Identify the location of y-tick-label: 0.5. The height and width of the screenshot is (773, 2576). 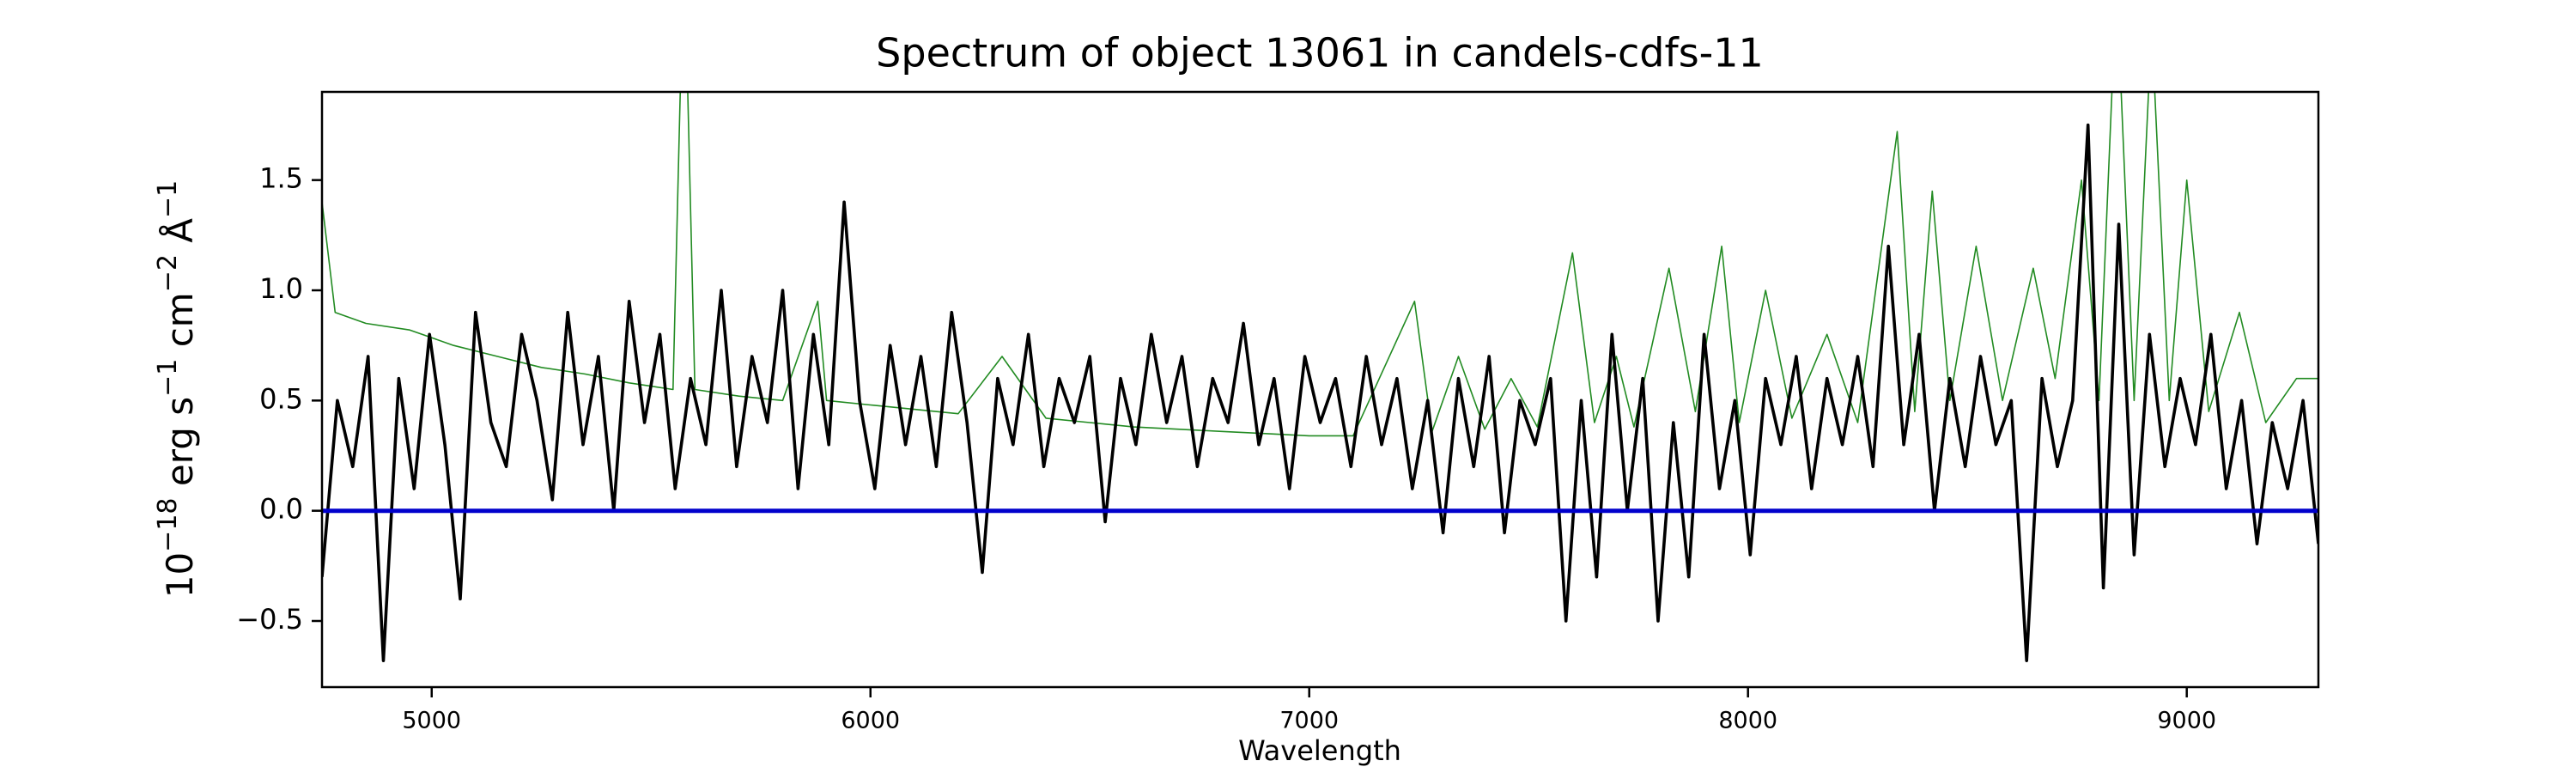
(281, 398).